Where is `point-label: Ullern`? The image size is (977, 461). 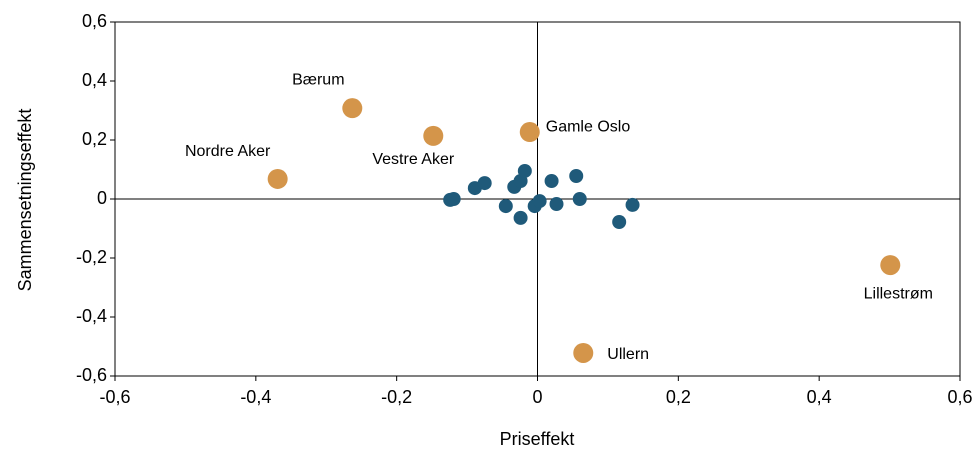 point-label: Ullern is located at coordinates (628, 354).